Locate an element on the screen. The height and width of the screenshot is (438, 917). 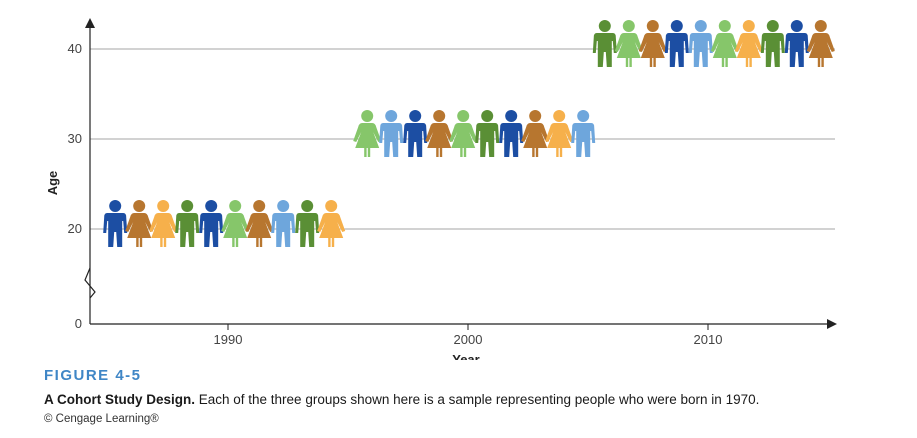
figure-label: FIGURE 4-5 is located at coordinates (93, 375).